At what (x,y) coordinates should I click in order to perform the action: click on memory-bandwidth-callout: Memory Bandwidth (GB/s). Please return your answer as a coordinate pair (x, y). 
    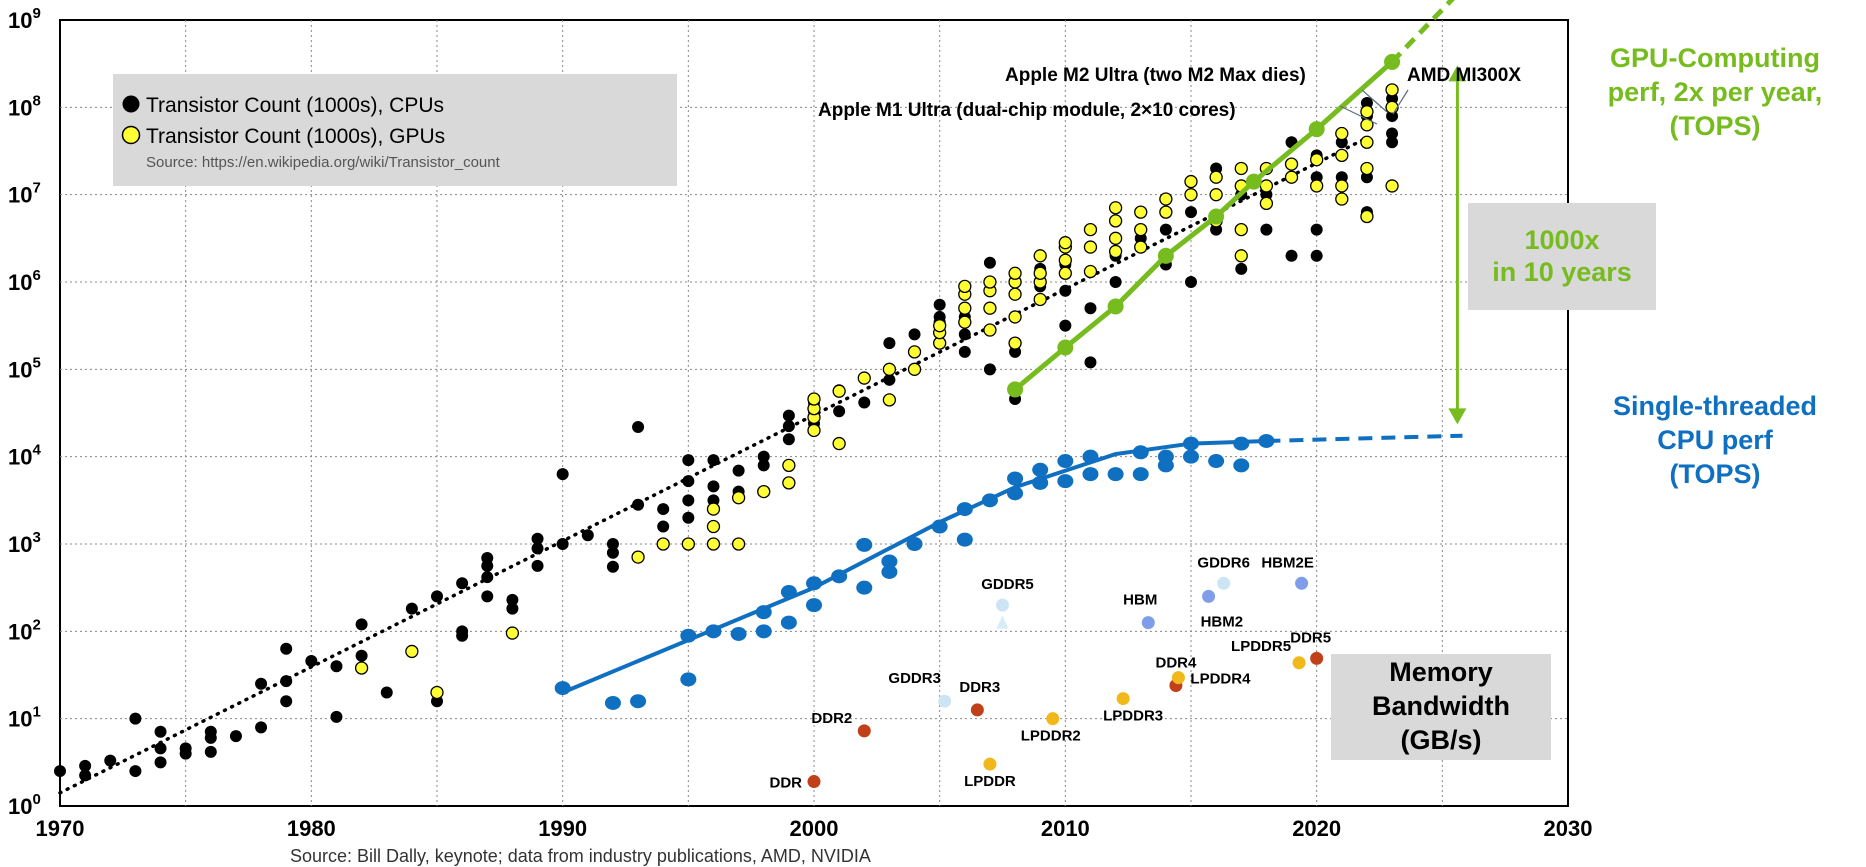
    Looking at the image, I should click on (1441, 707).